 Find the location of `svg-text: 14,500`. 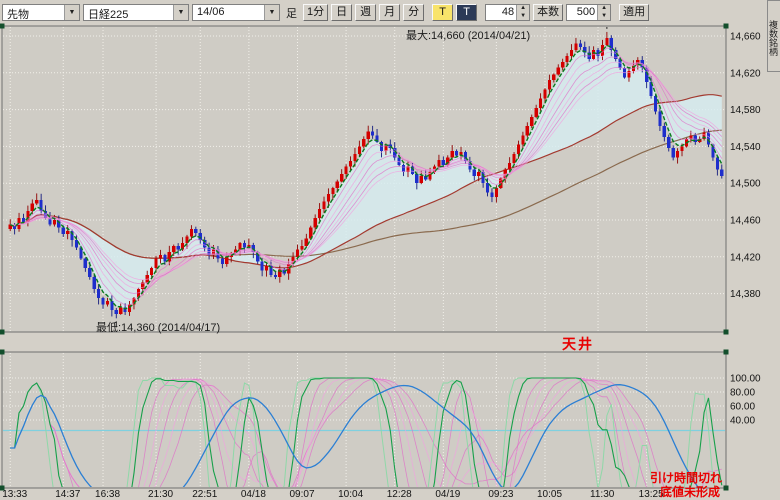

svg-text: 14,500 is located at coordinates (745, 184).